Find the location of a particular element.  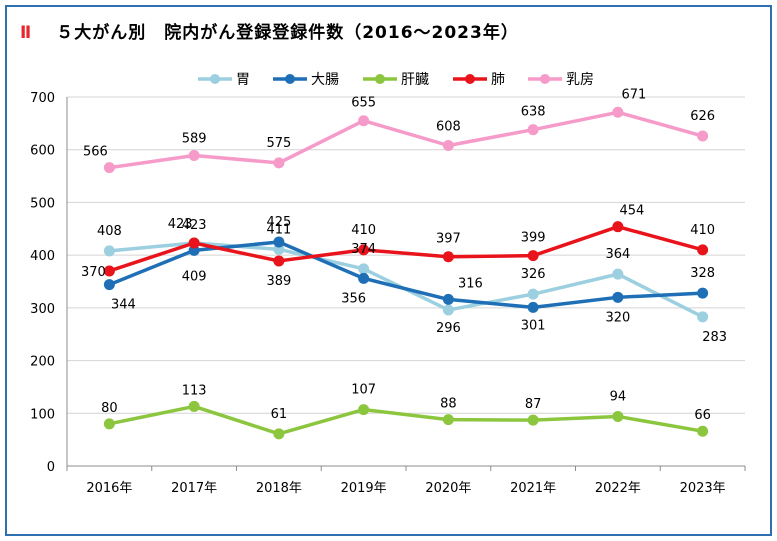

title-numeral: Ⅱ is located at coordinates (26, 33).